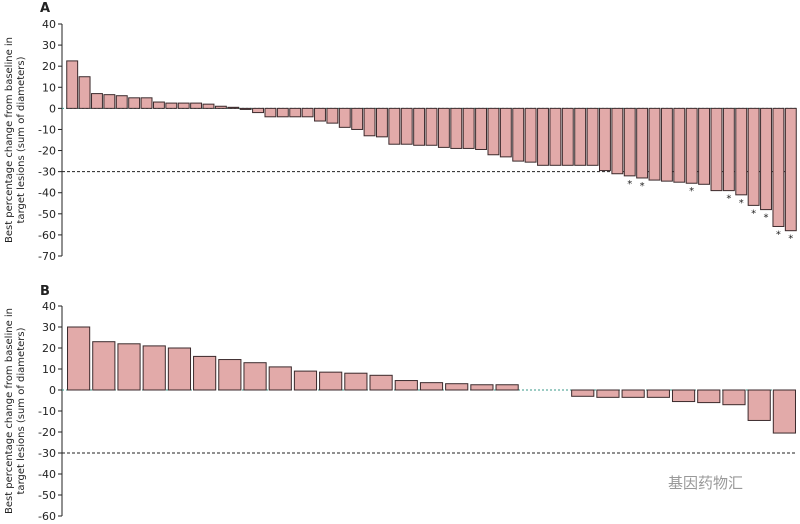 This screenshot has height=524, width=800. I want to click on panel-label: B, so click(45, 291).